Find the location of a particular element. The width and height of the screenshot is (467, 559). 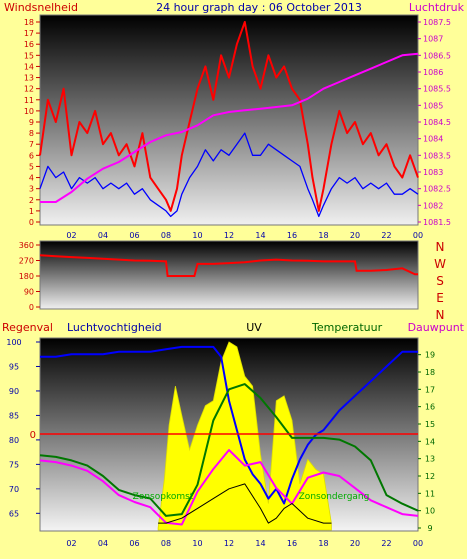

climate-x-tick-label: 20 is located at coordinates (355, 543).